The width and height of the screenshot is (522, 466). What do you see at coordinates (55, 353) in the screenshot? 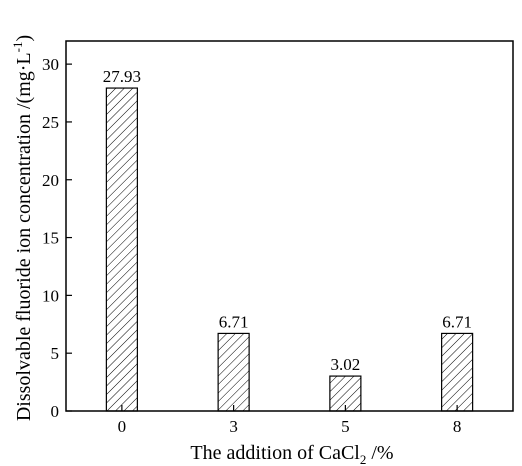
I see `y-tick-label: 5` at bounding box center [55, 353].